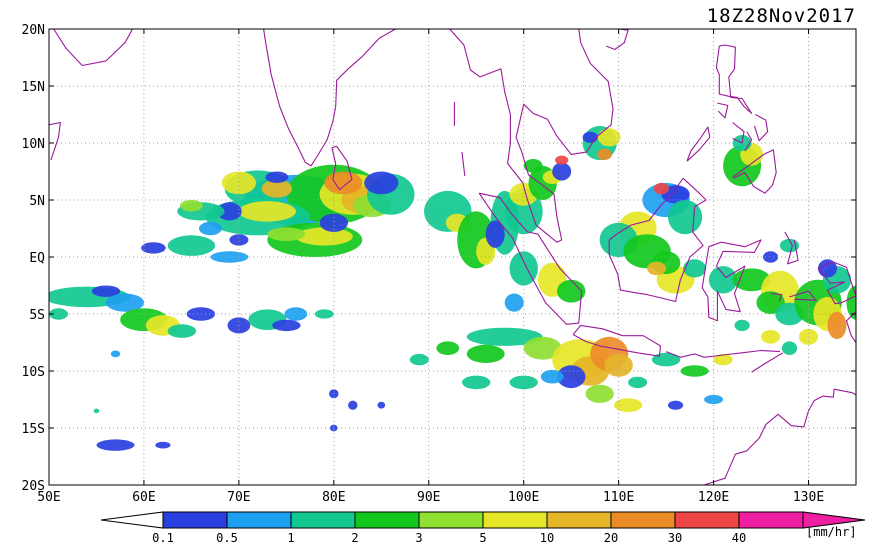 The image size is (880, 544). What do you see at coordinates (37, 201) in the screenshot?
I see `lat-tick-label: 5N` at bounding box center [37, 201].